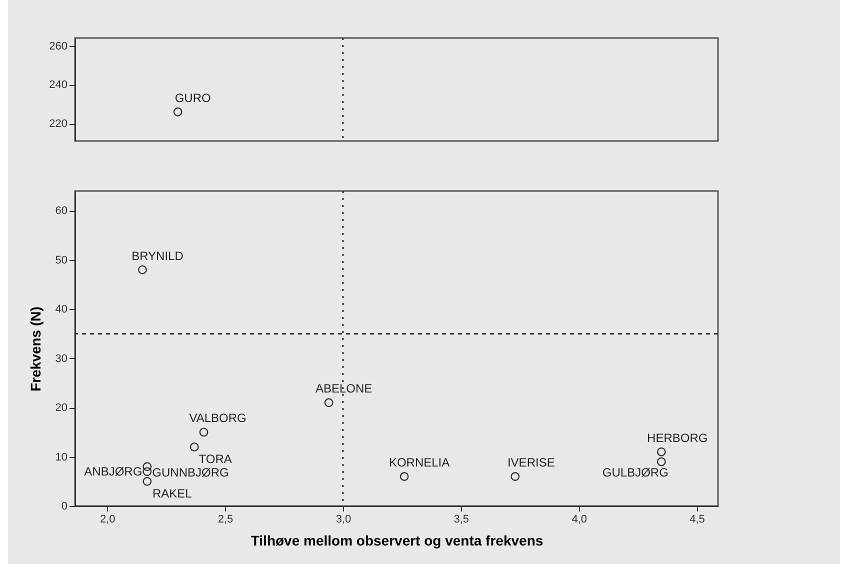 This screenshot has width=854, height=564. Describe the element at coordinates (64, 506) in the screenshot. I see `y-tick-label: 0` at that location.